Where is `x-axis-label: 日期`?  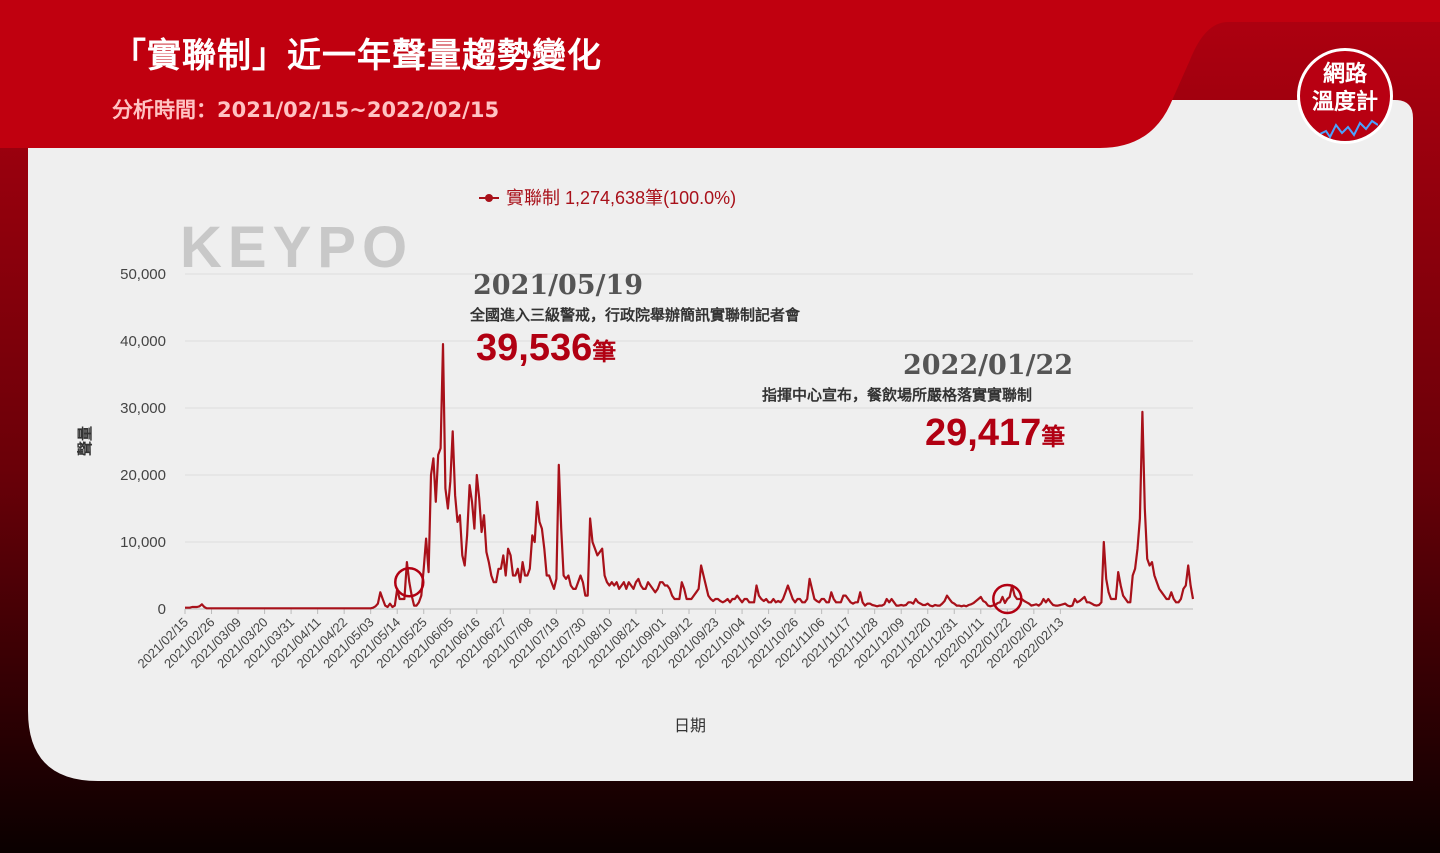 x-axis-label: 日期 is located at coordinates (690, 726).